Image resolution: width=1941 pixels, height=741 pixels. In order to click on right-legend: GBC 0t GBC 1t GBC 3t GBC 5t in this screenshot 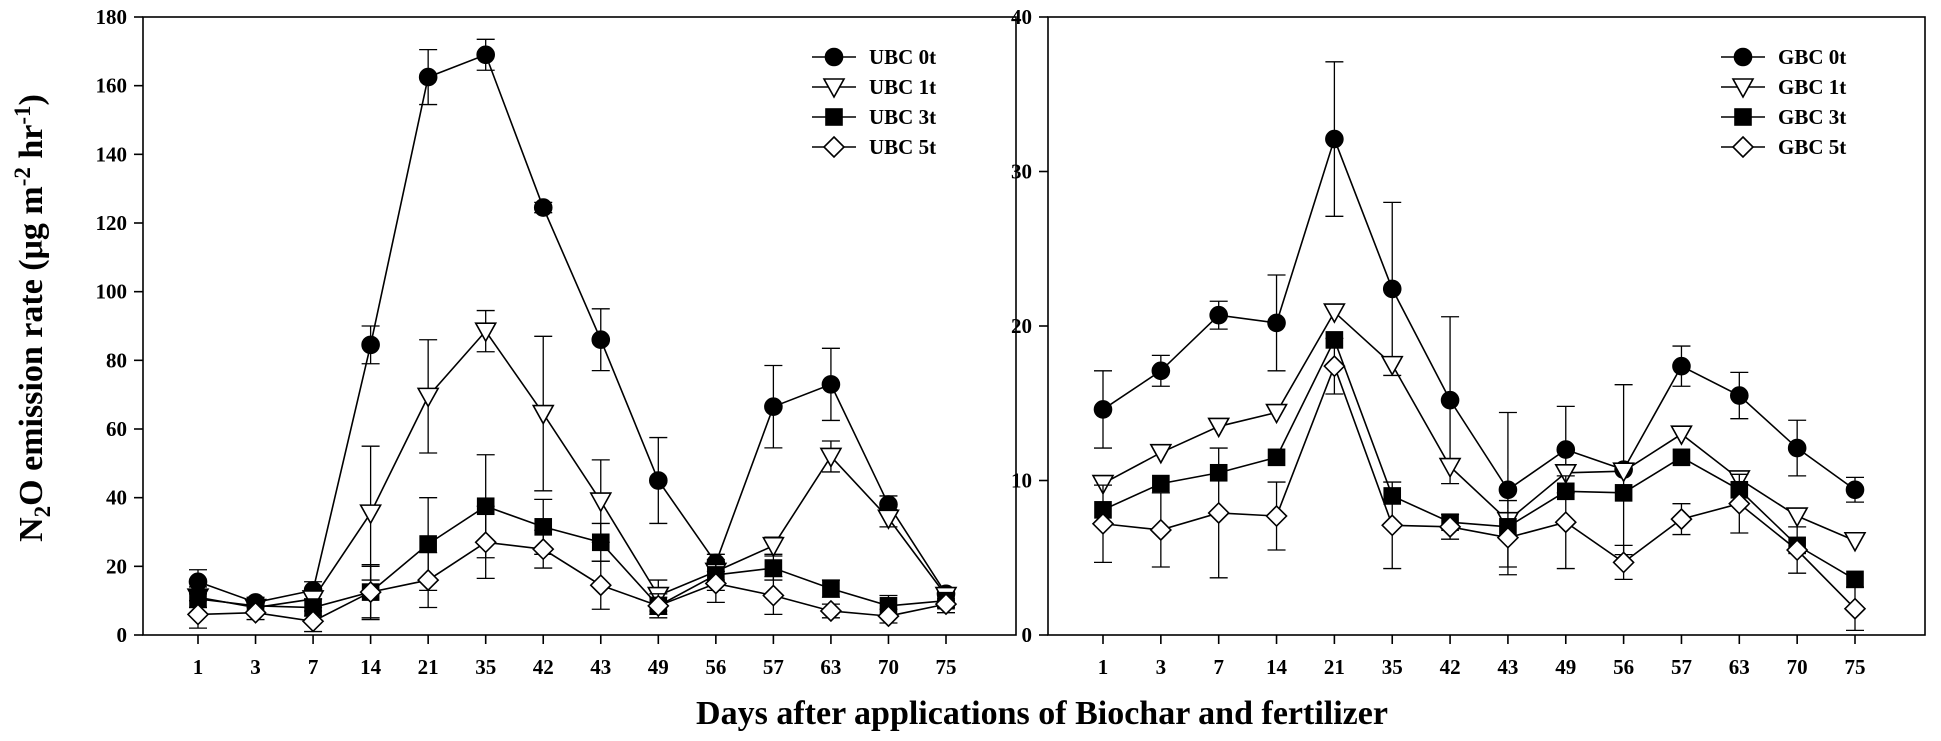, I will do `click(1783, 102)`.